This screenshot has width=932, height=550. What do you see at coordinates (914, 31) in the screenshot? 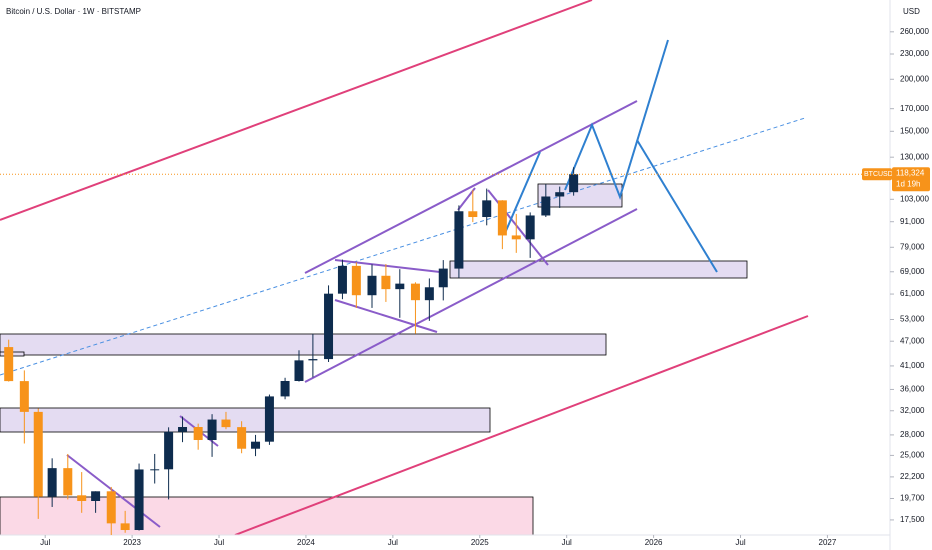
I see `y-tick-label: 260,000` at bounding box center [914, 31].